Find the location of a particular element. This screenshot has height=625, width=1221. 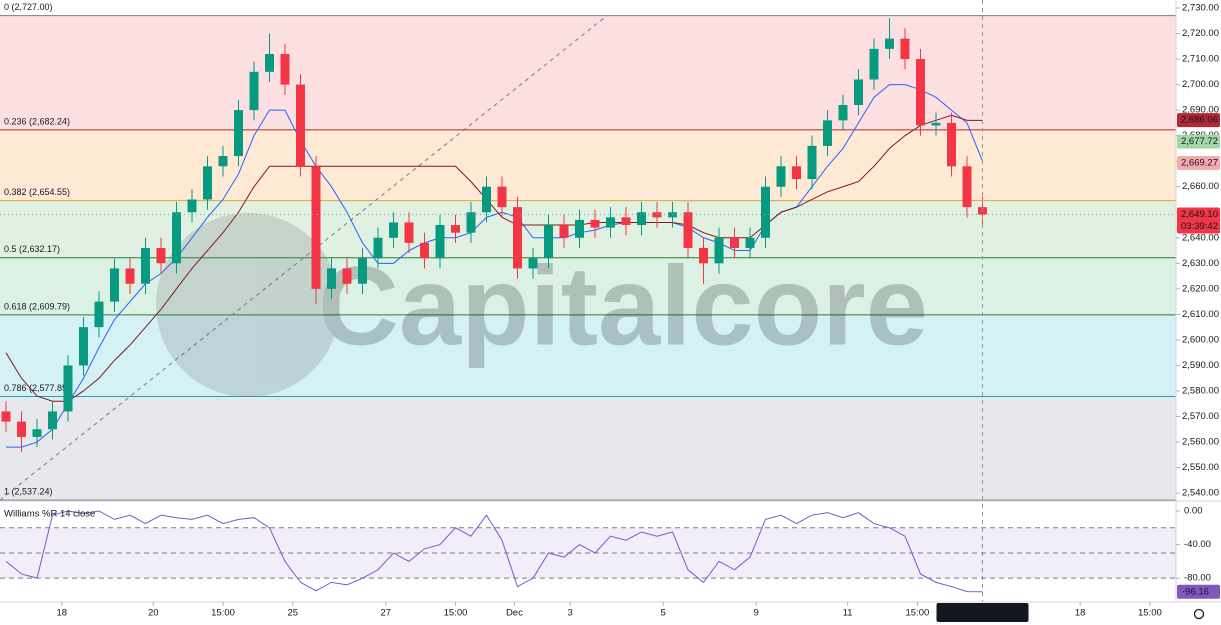

crosshair-time: 23:00 is located at coordinates (1014, 613).